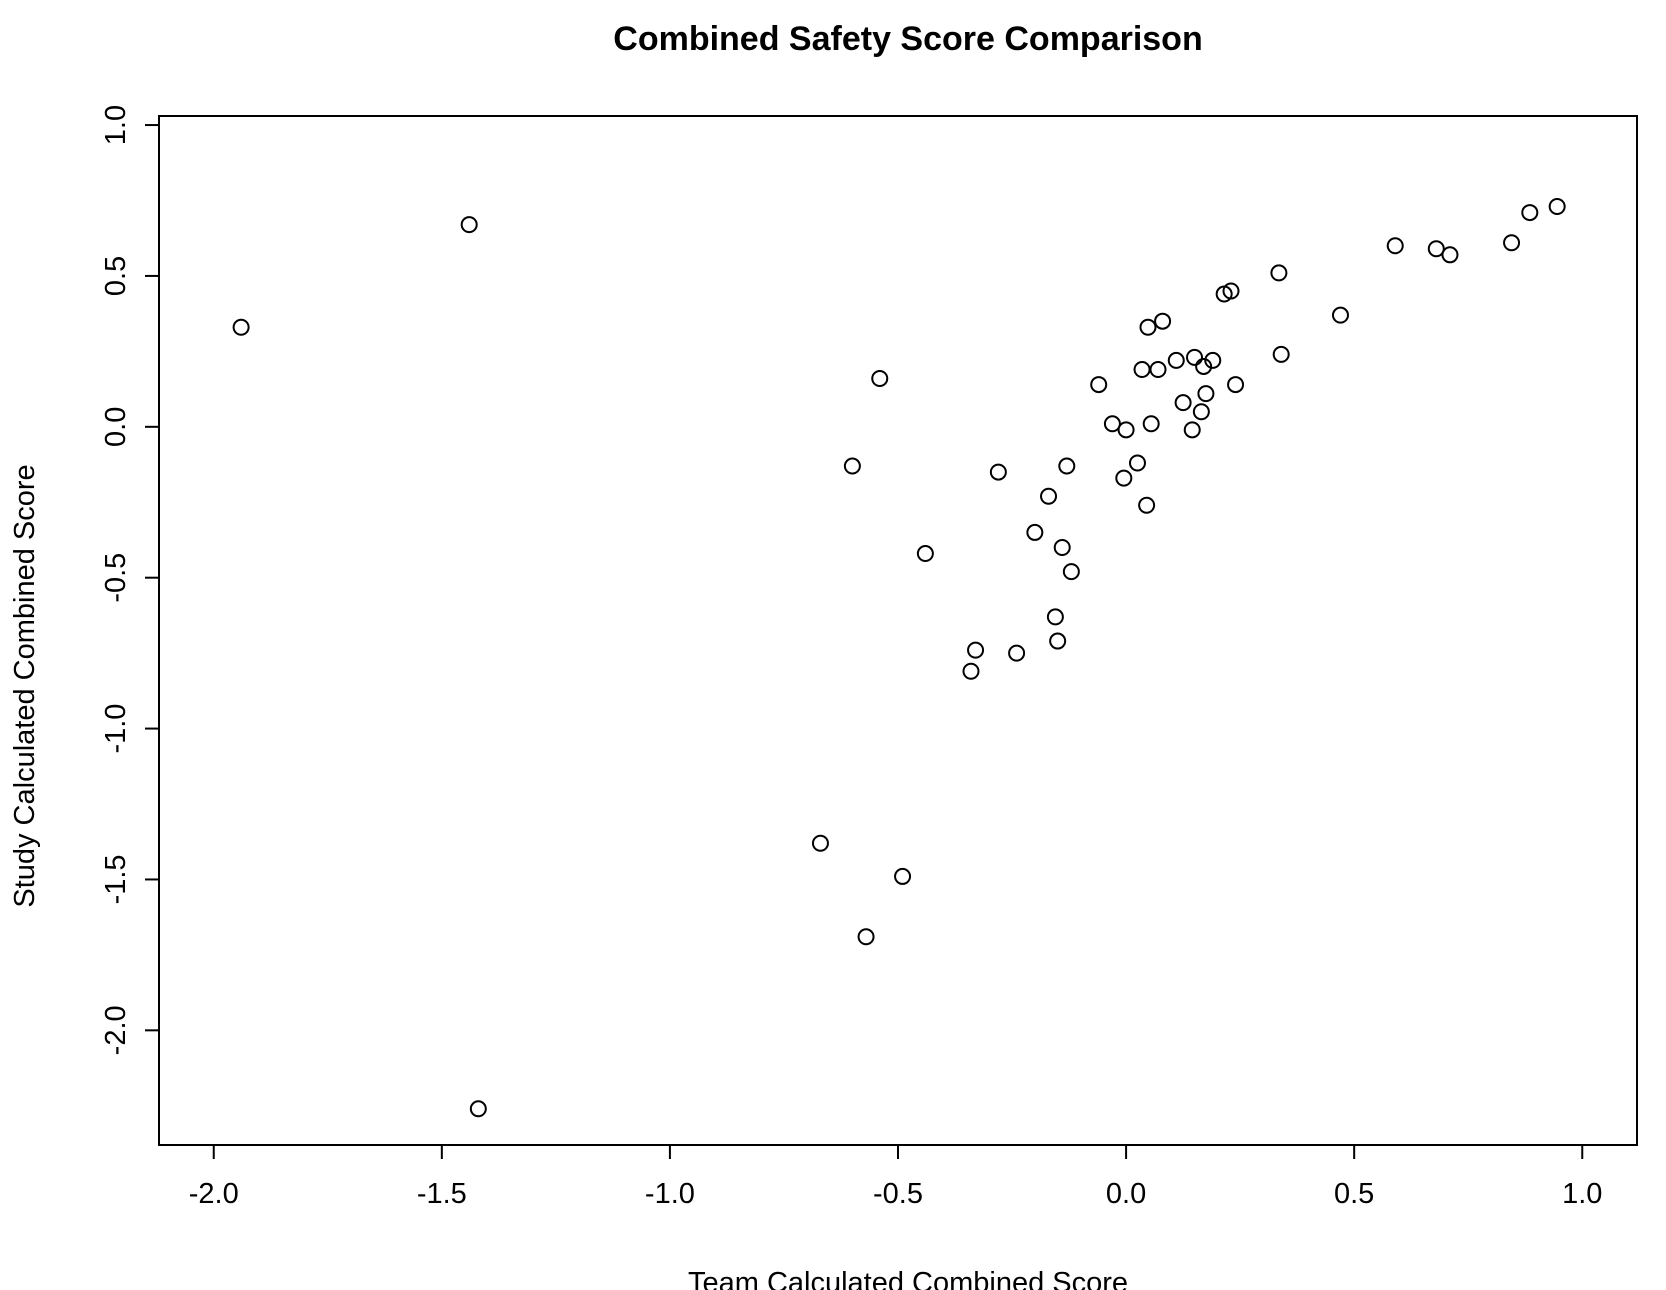  I want to click on x-tick-label: -2.0, so click(214, 1194).